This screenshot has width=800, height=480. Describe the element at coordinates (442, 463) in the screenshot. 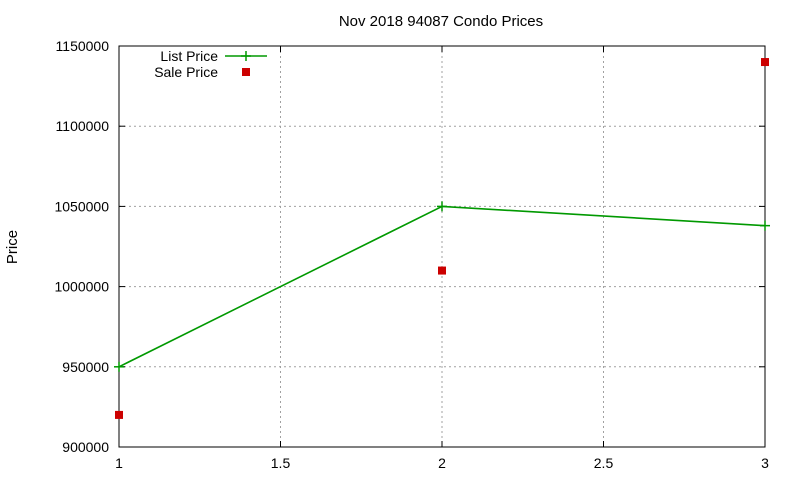

I see `x-tick-label: 2` at that location.